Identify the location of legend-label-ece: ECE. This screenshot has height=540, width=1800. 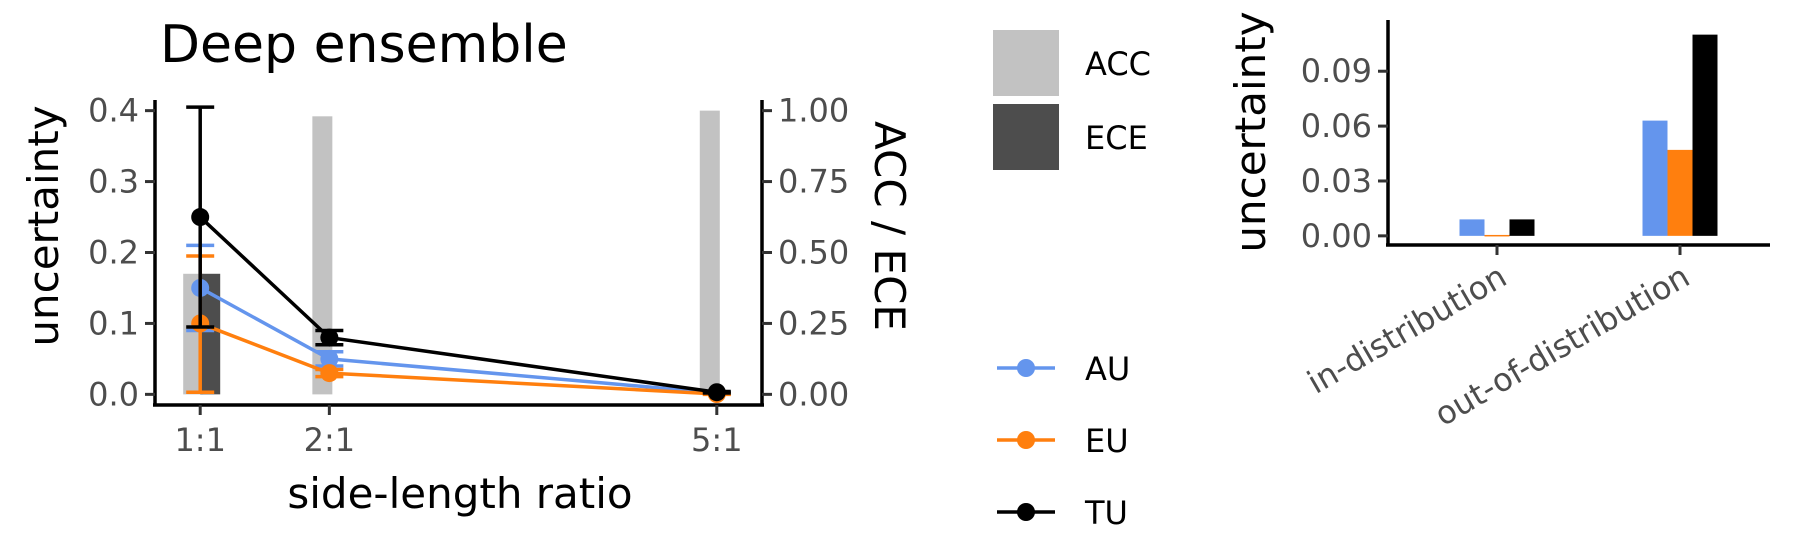
(1116, 138).